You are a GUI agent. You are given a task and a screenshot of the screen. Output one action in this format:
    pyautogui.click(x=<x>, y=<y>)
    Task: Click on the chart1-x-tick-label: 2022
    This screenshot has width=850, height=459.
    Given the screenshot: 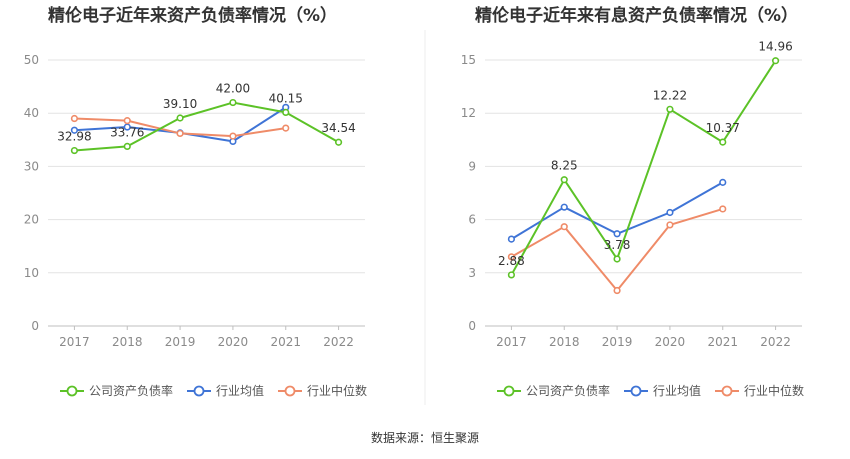 What is the action you would take?
    pyautogui.click(x=338, y=342)
    